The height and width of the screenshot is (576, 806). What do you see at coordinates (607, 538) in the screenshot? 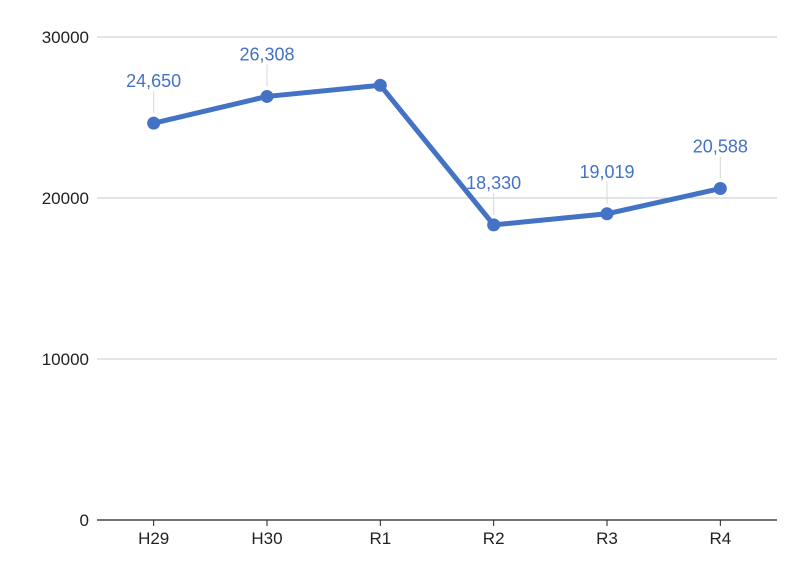
I see `x-tick-label: R3` at bounding box center [607, 538].